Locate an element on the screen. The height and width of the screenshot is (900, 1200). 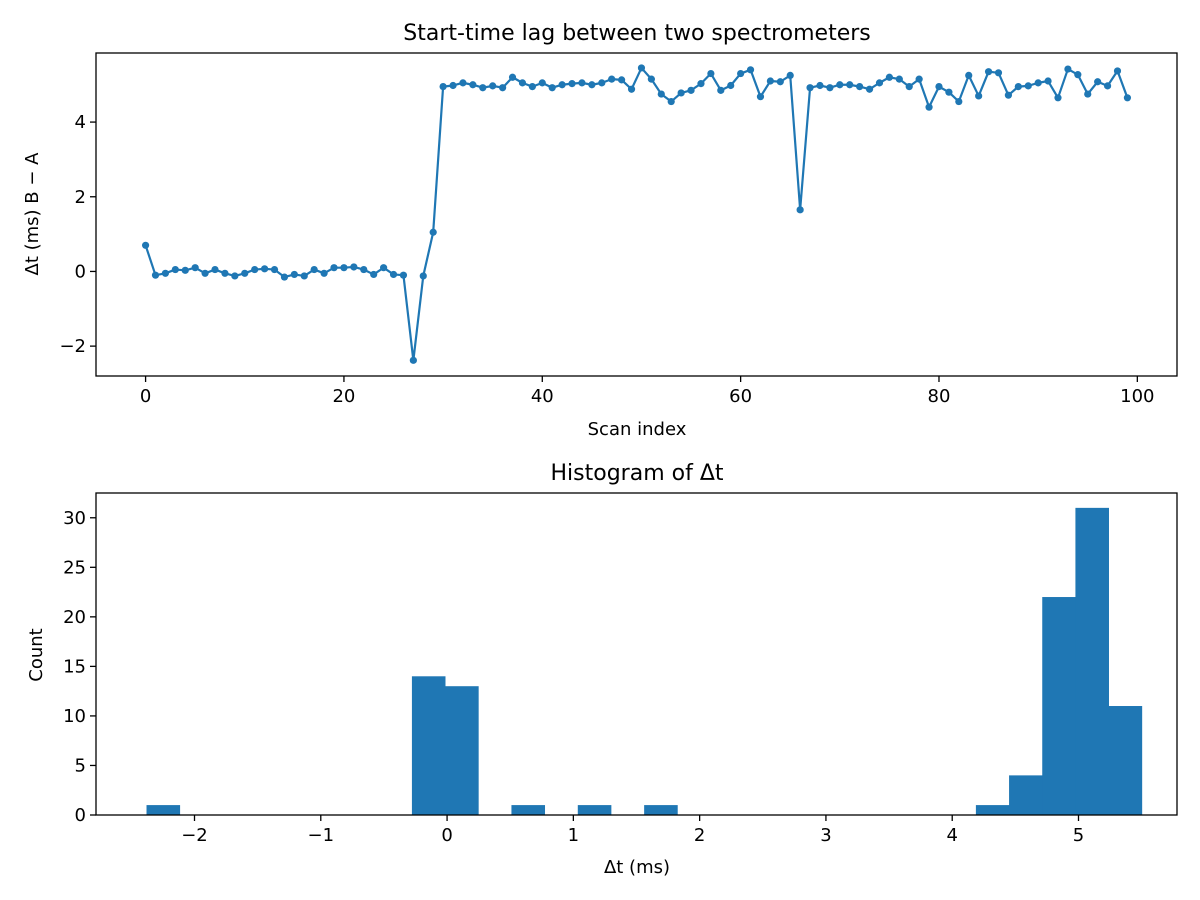
histogram-x-ticks: −2 −1 0 1 2 3 4 5 is located at coordinates (632, 830).